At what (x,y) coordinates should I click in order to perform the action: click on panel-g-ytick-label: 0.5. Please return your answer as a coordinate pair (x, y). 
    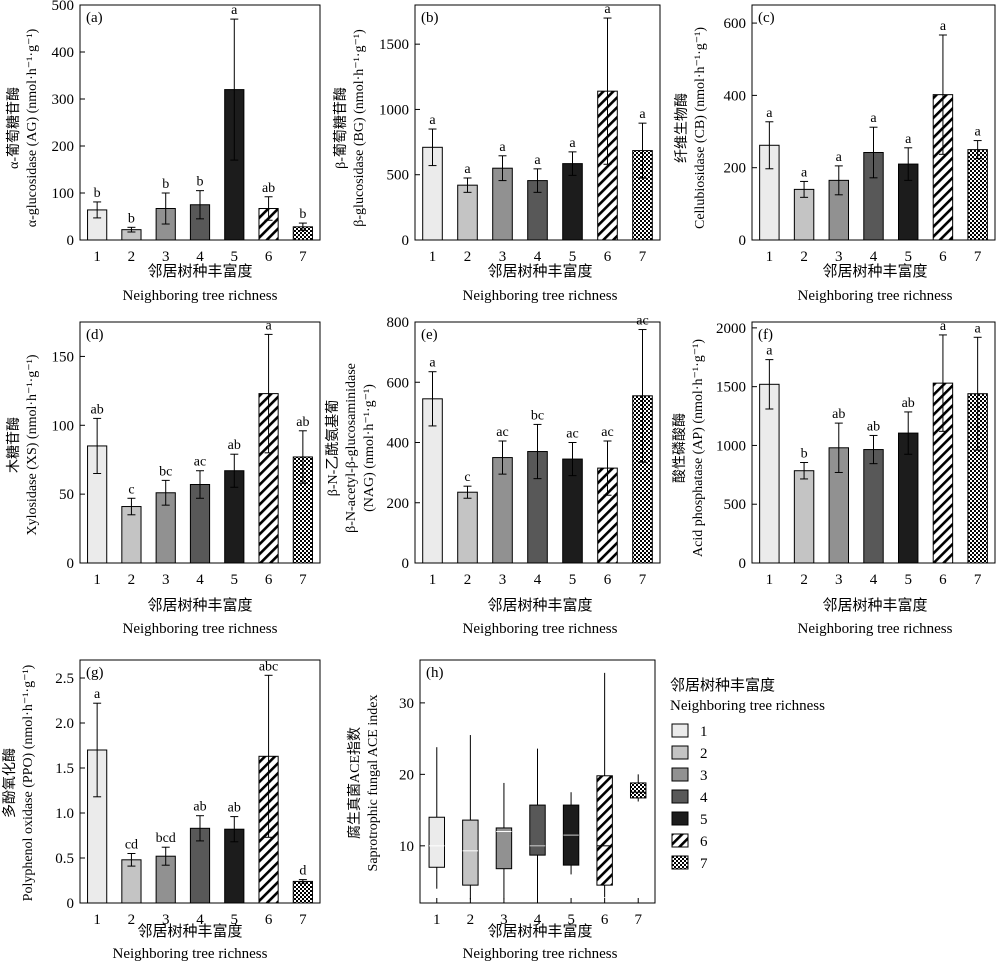
    Looking at the image, I should click on (64, 859).